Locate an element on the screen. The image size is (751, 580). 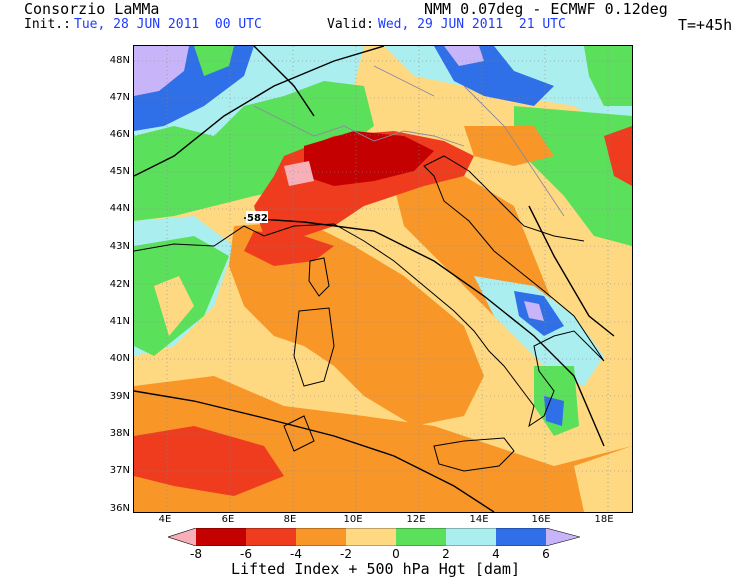
colorbar-tick-label: 4 is located at coordinates (496, 554).